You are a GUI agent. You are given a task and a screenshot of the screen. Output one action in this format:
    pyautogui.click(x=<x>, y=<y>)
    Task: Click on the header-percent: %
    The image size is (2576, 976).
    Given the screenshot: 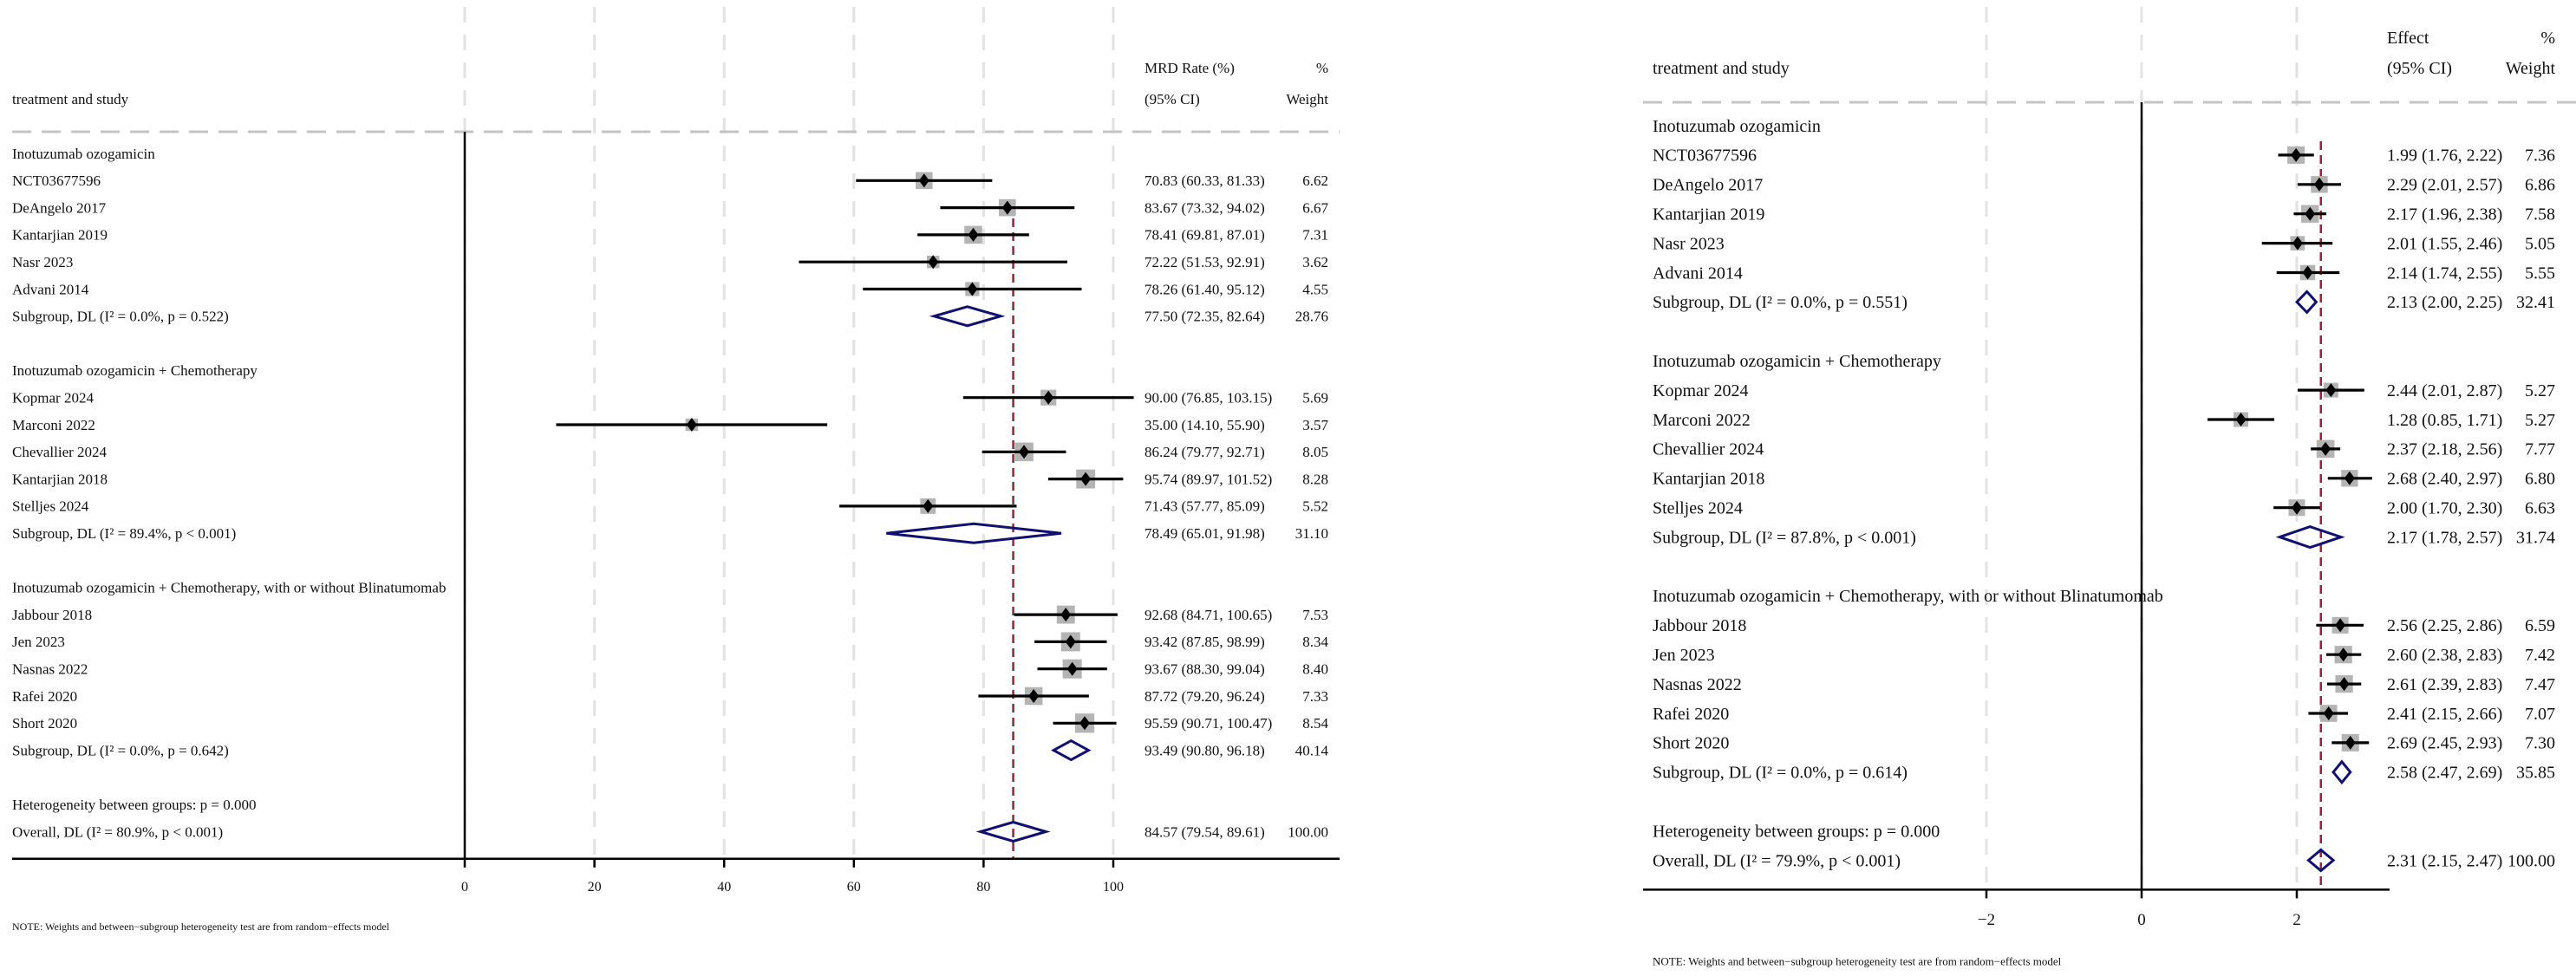 What is the action you would take?
    pyautogui.click(x=2548, y=38)
    